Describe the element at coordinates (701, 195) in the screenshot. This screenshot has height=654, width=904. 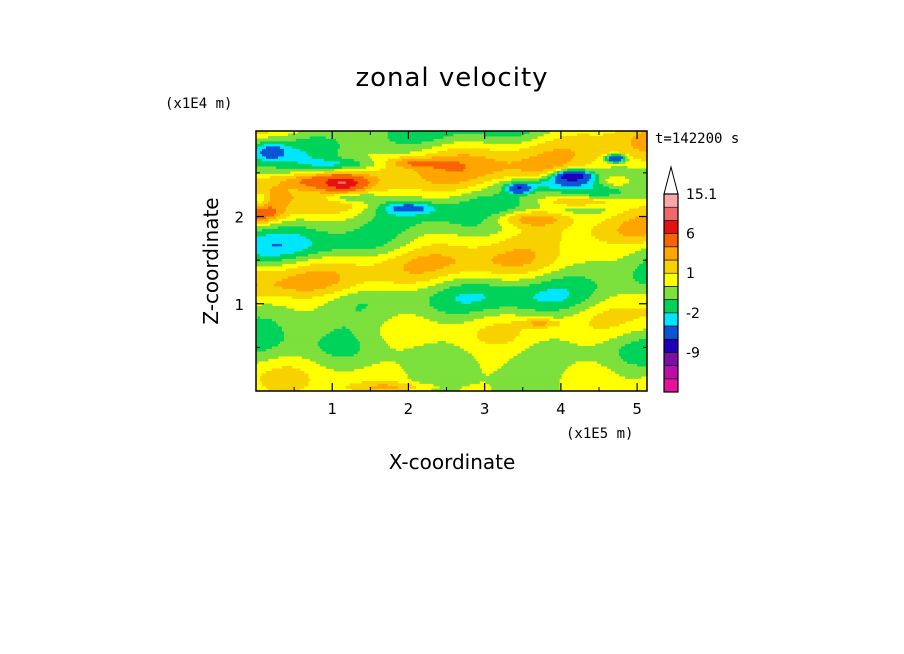
I see `colorbar-label: 15.1` at that location.